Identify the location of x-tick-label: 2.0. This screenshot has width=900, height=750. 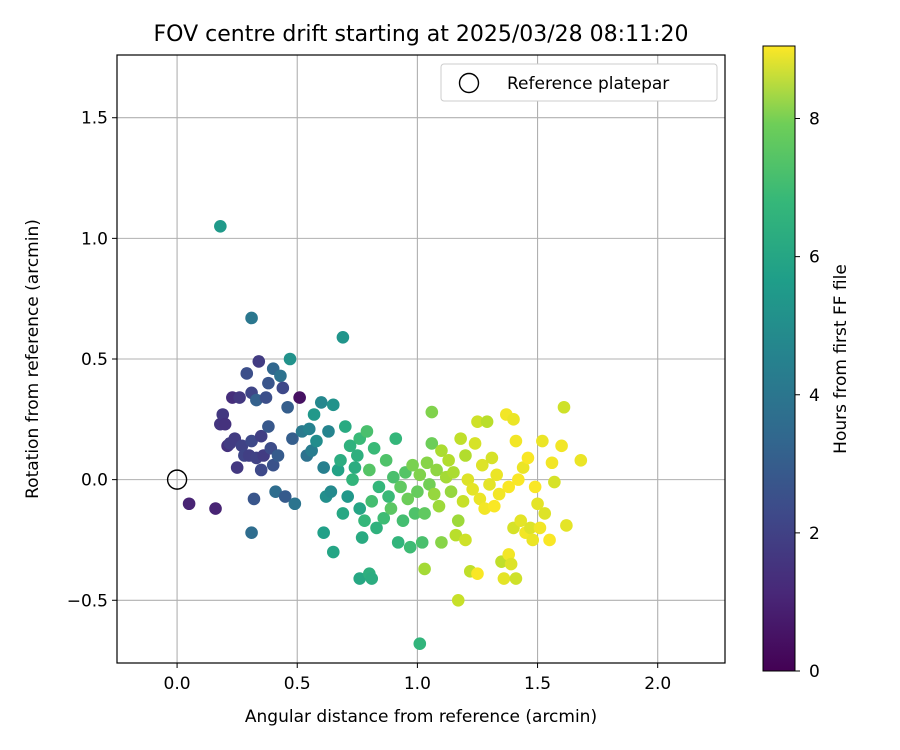
(657, 684).